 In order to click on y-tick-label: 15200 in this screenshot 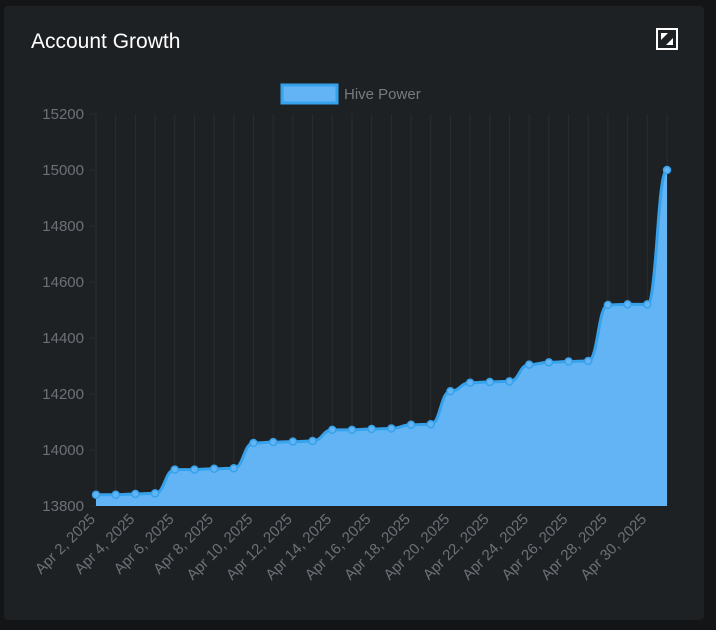, I will do `click(63, 114)`.